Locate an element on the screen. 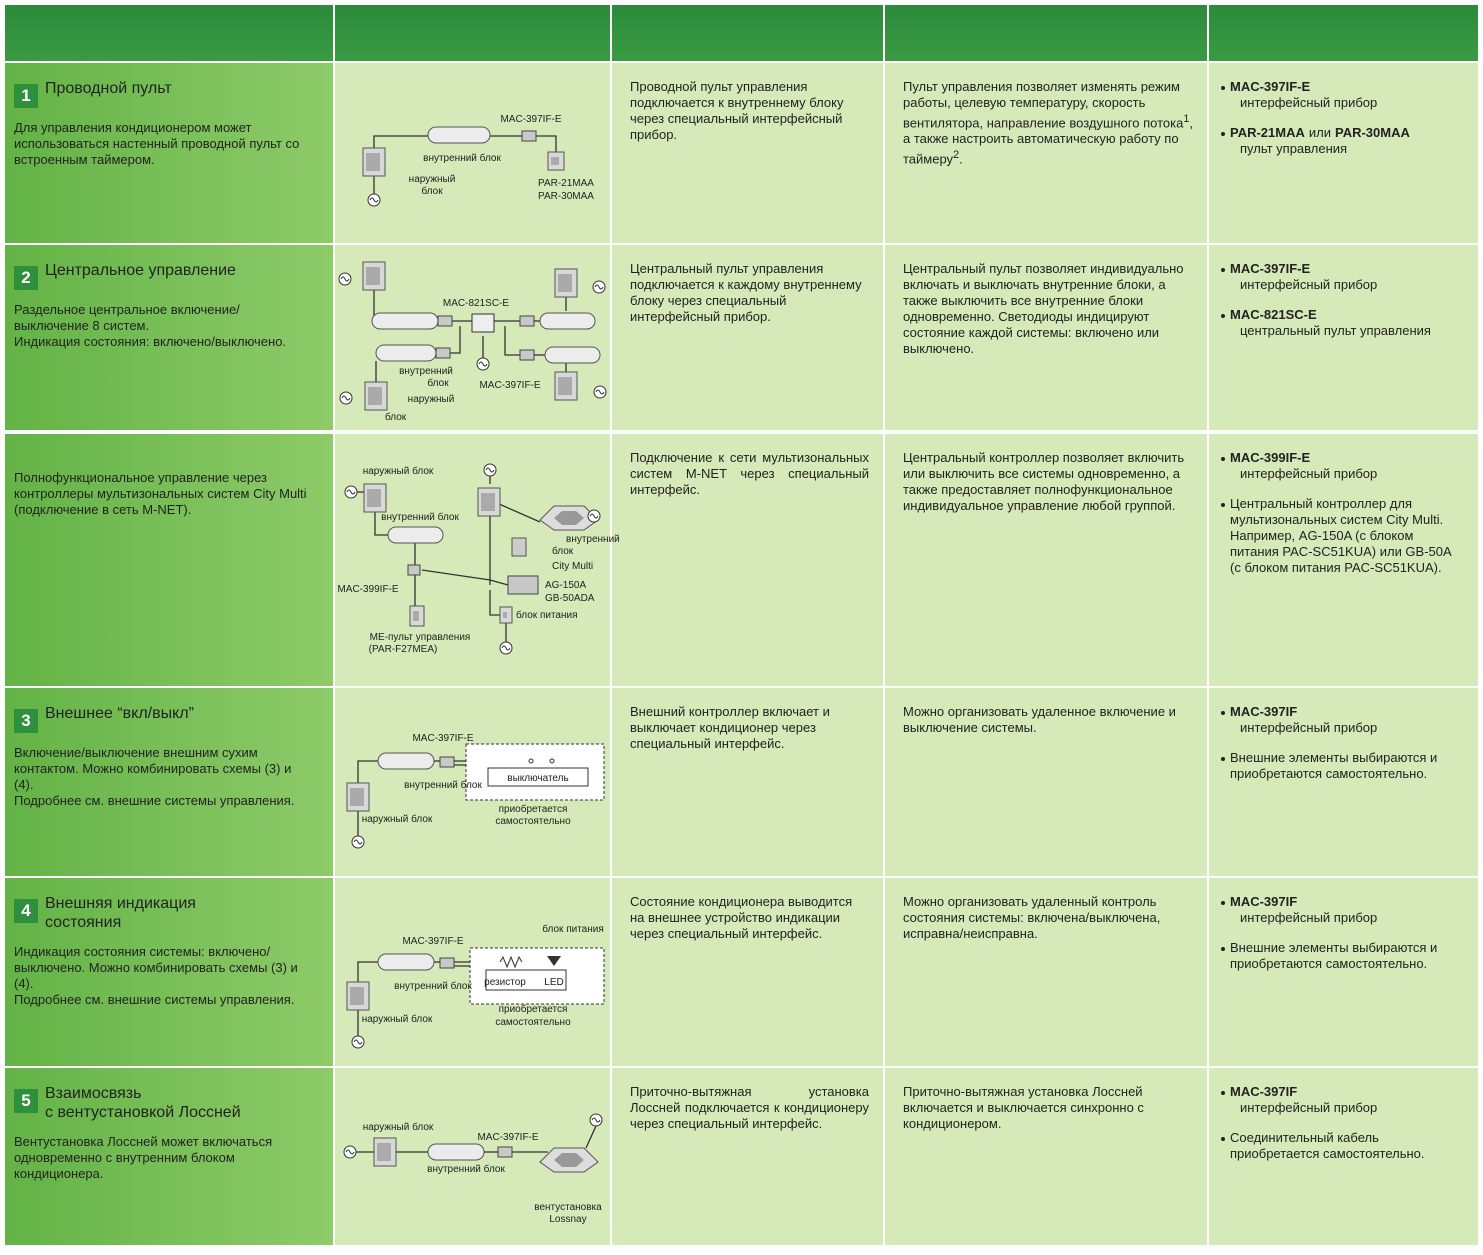 The image size is (1483, 1255). diagram-label: внутренний is located at coordinates (426, 371).